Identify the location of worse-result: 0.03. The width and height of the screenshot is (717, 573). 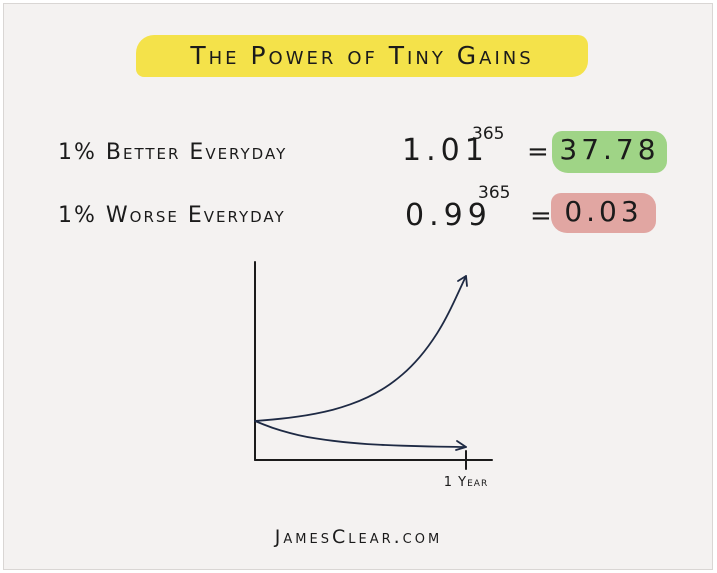
(603, 211).